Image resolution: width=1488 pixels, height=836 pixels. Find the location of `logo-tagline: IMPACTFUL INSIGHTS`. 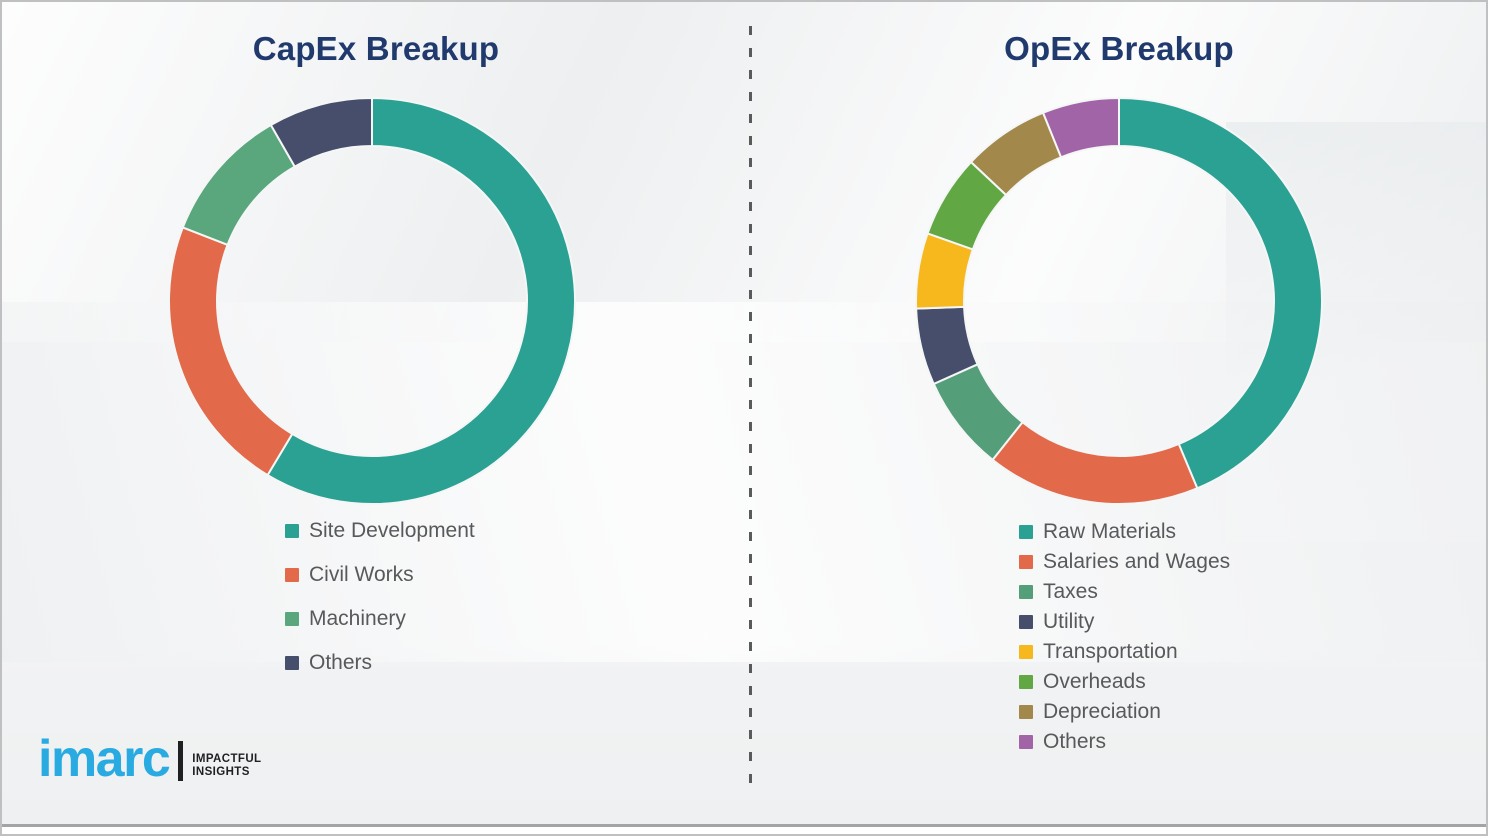

logo-tagline: IMPACTFUL INSIGHTS is located at coordinates (226, 766).